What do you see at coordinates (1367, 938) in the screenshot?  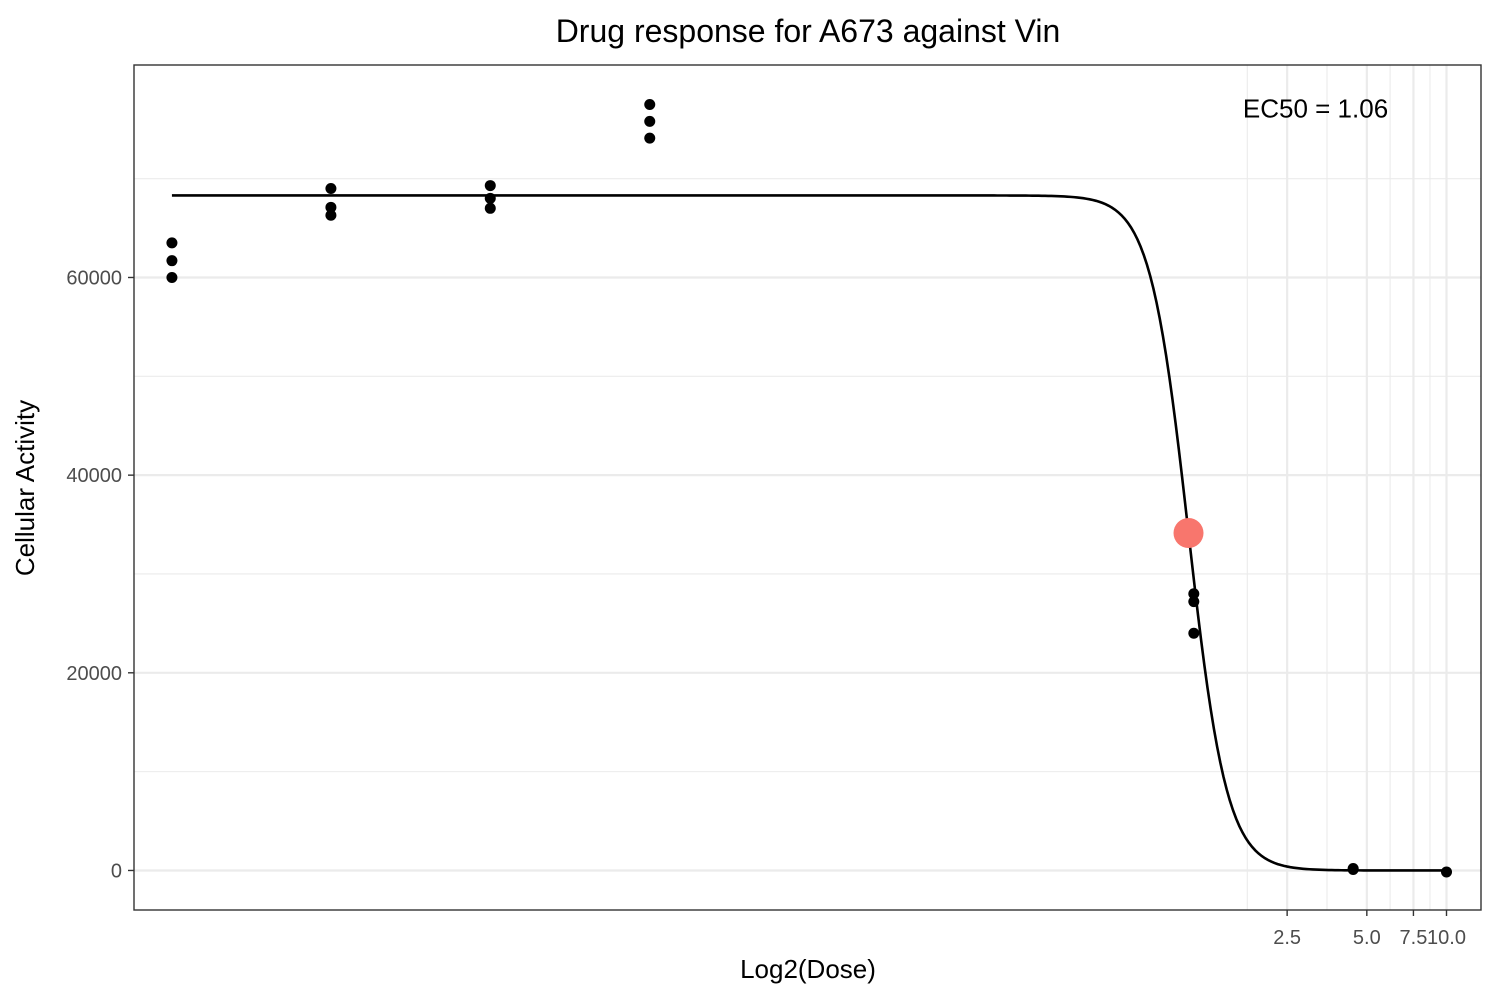 I see `x-tick-label: 5.0` at bounding box center [1367, 938].